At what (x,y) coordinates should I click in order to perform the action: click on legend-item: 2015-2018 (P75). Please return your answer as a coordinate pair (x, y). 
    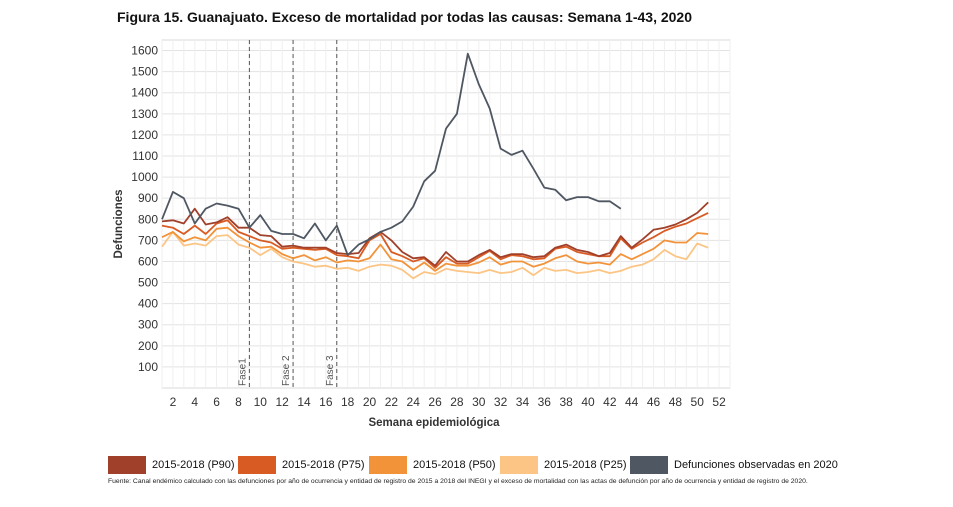
    Looking at the image, I should click on (301, 465).